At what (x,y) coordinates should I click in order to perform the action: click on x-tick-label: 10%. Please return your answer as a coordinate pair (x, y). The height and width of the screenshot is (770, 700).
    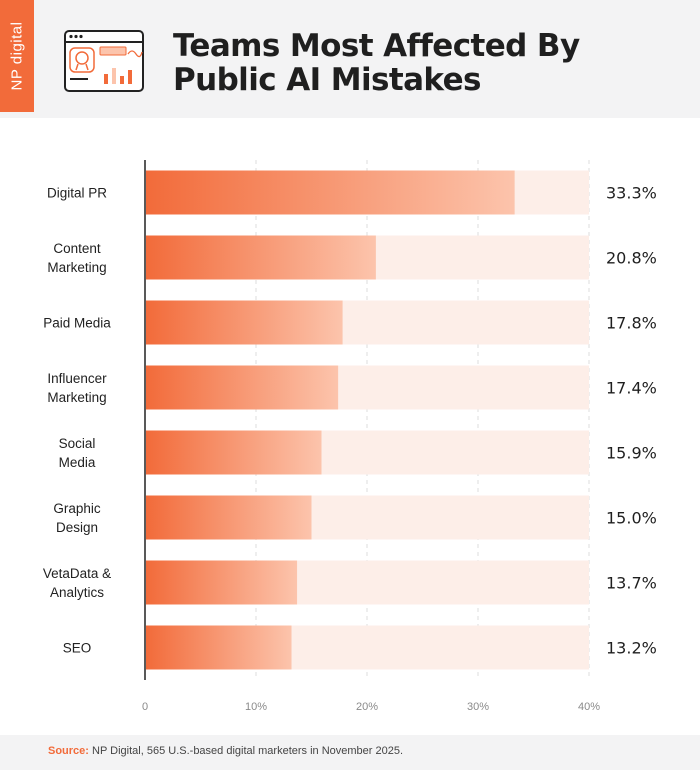
    Looking at the image, I should click on (256, 707).